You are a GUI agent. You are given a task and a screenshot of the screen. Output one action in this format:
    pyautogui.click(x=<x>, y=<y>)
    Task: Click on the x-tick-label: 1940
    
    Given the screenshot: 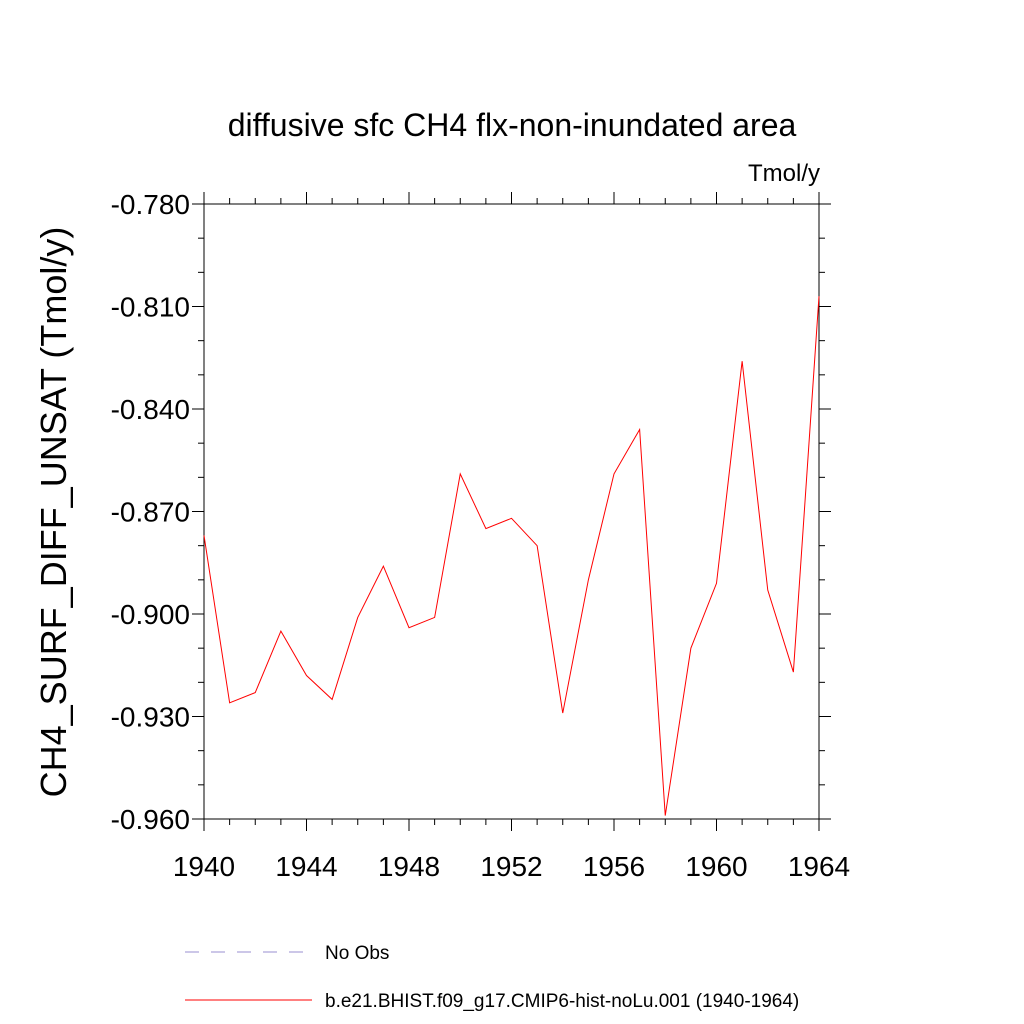 What is the action you would take?
    pyautogui.click(x=204, y=866)
    